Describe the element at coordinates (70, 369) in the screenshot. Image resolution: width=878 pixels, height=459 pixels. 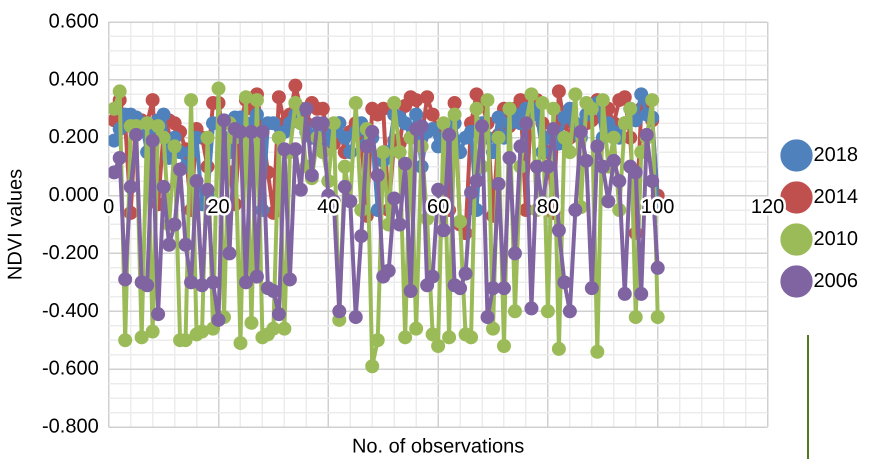
I see `y-tick-label: -0.600` at that location.